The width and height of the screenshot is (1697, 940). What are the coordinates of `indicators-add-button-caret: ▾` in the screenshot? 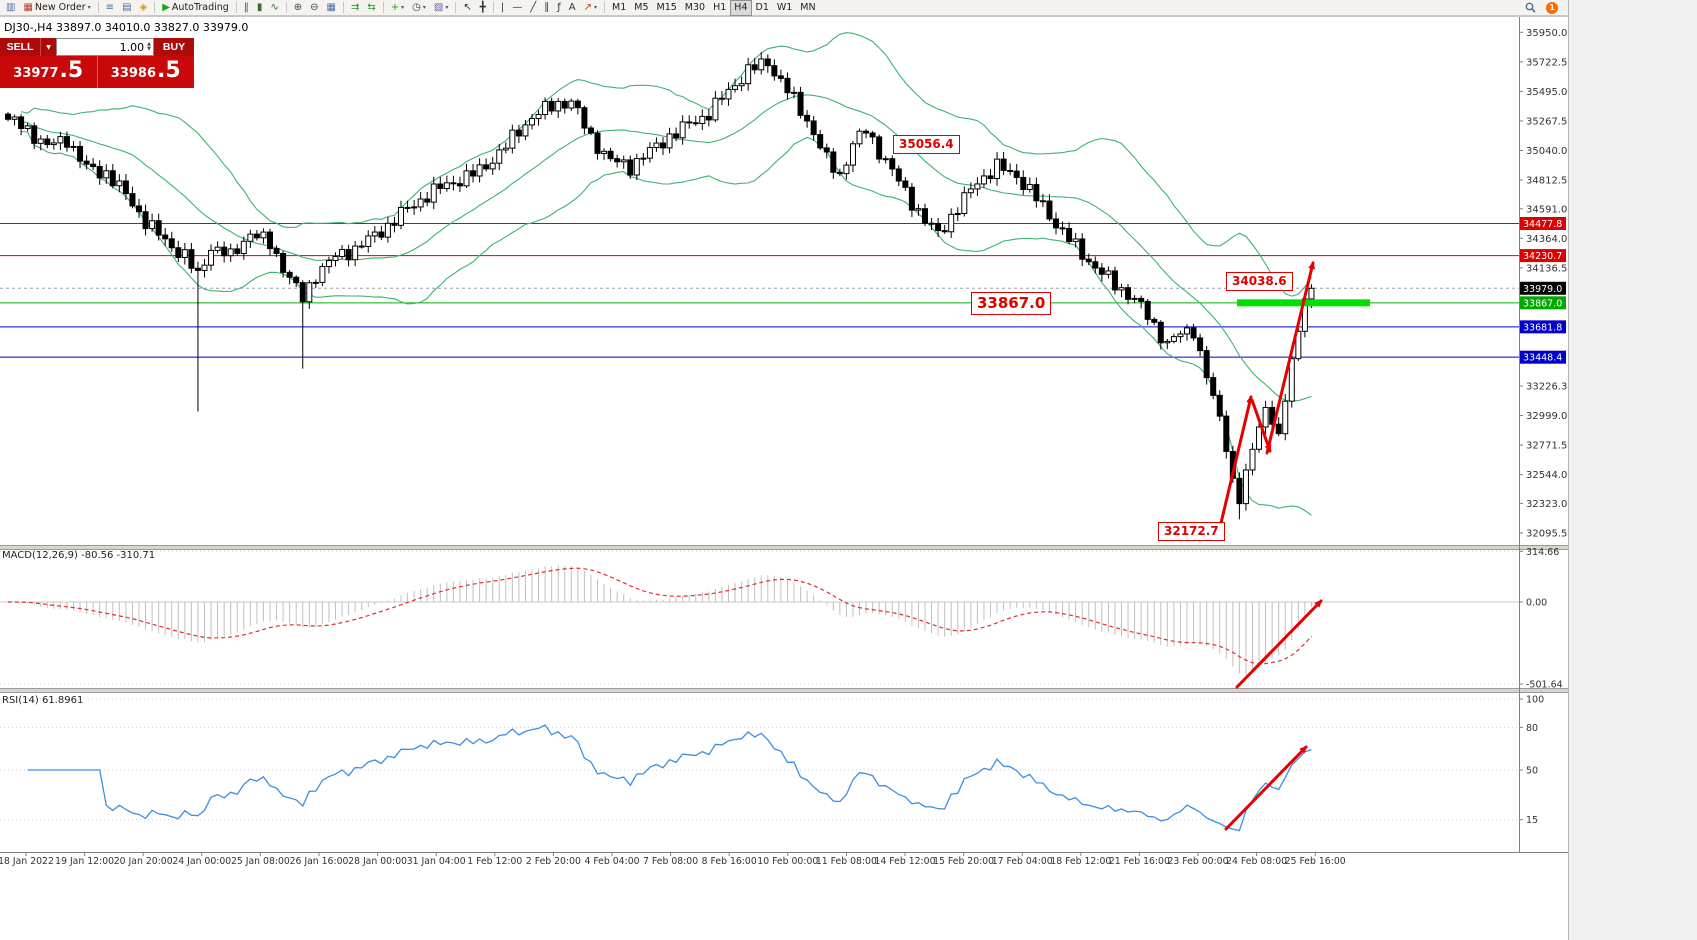 It's located at (403, 7).